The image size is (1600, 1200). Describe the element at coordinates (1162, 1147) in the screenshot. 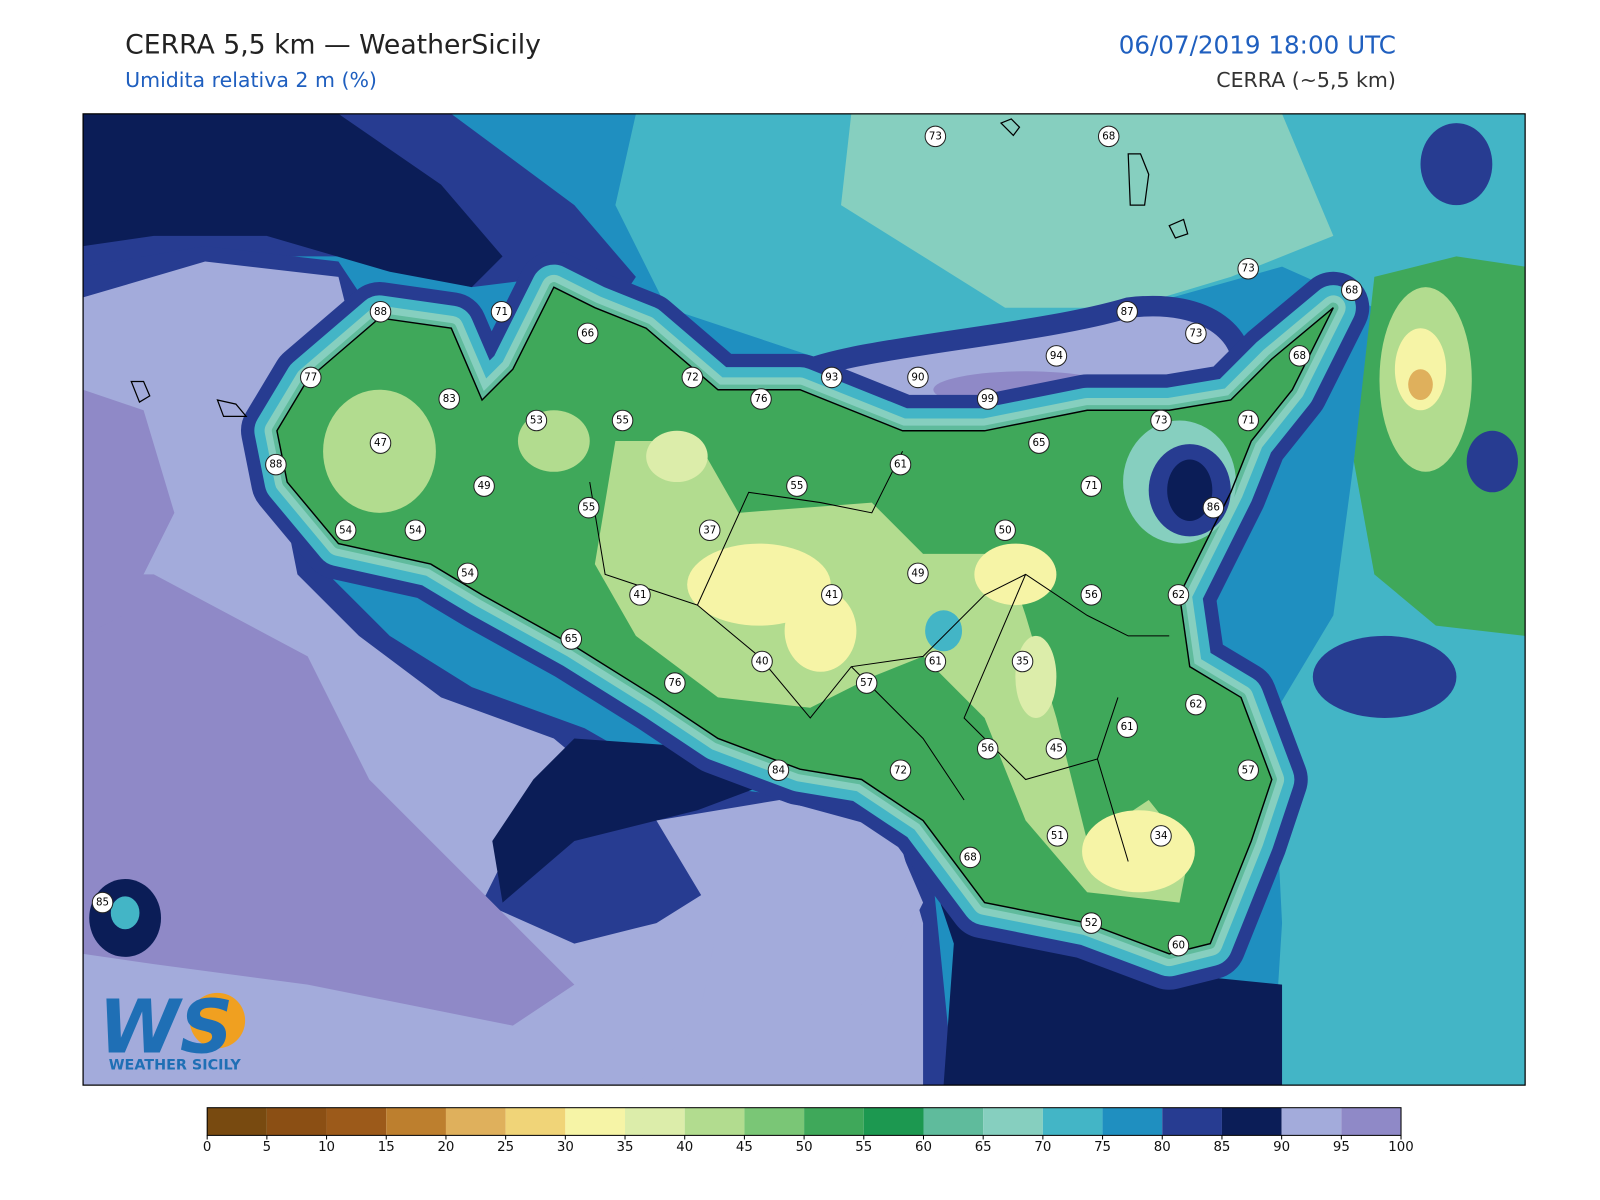

I see `colorbar-tick-label: 80` at that location.